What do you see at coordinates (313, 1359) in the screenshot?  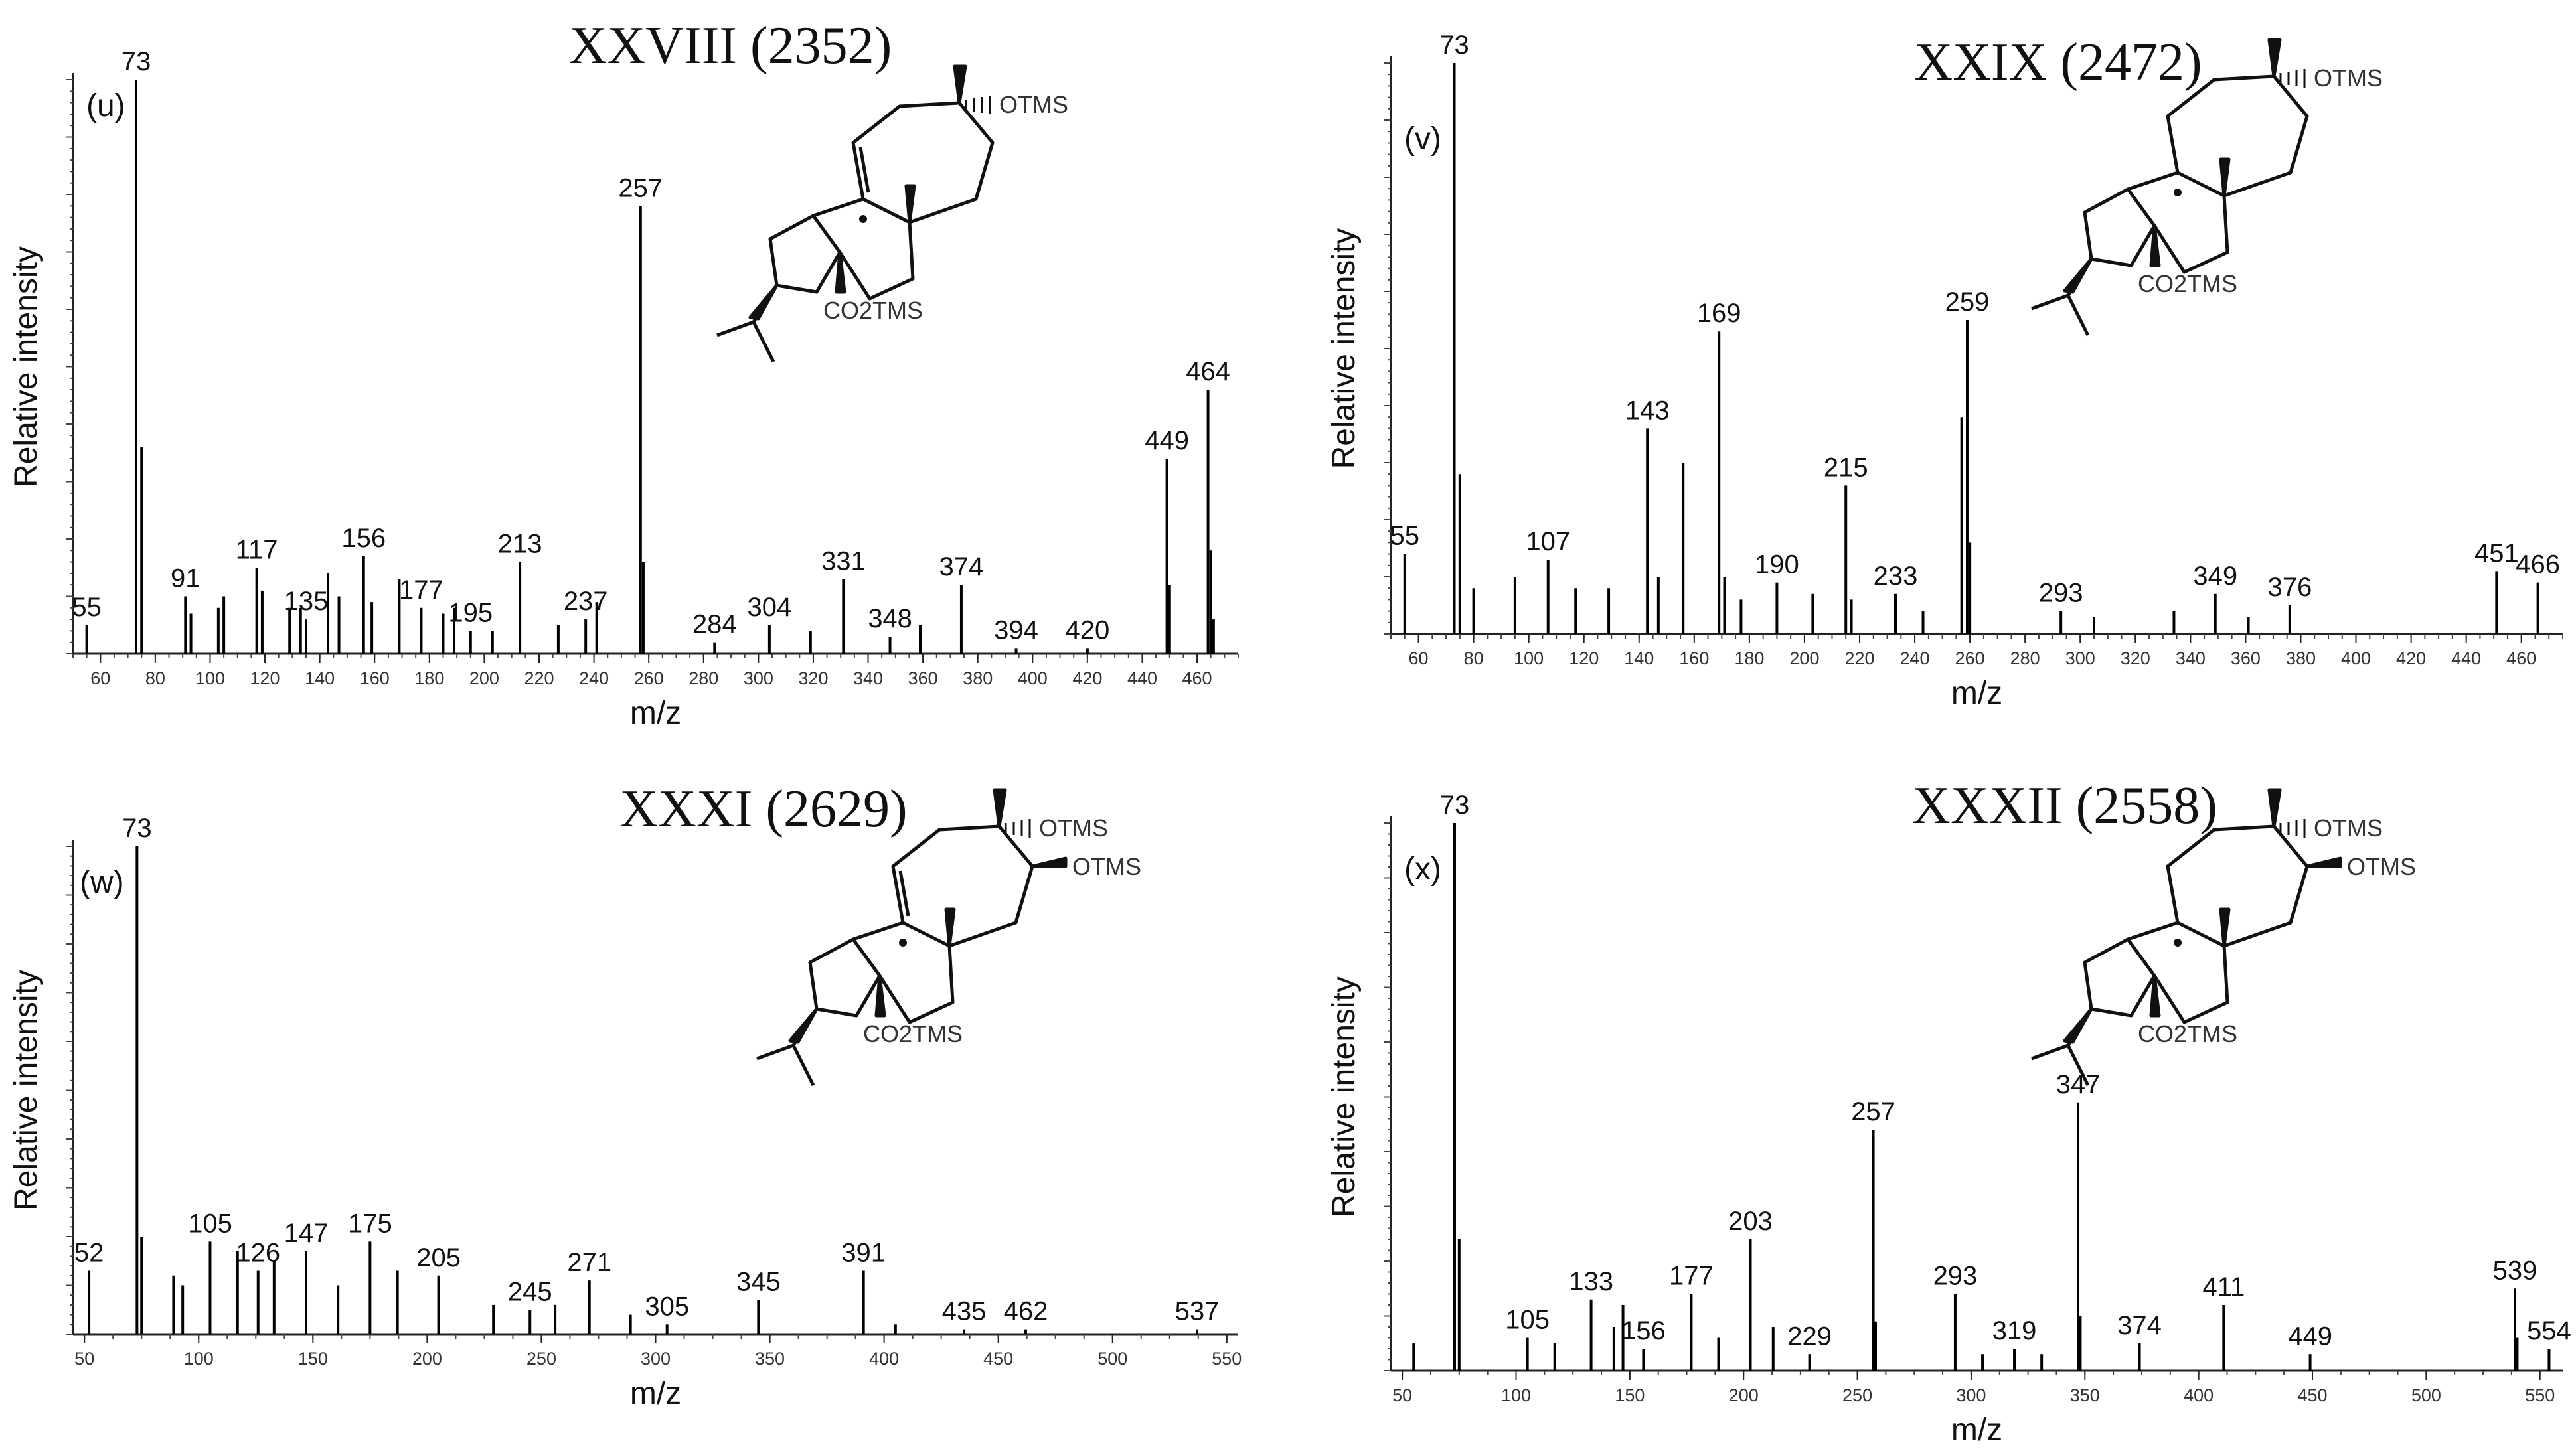 I see `x-tick-label: 150` at bounding box center [313, 1359].